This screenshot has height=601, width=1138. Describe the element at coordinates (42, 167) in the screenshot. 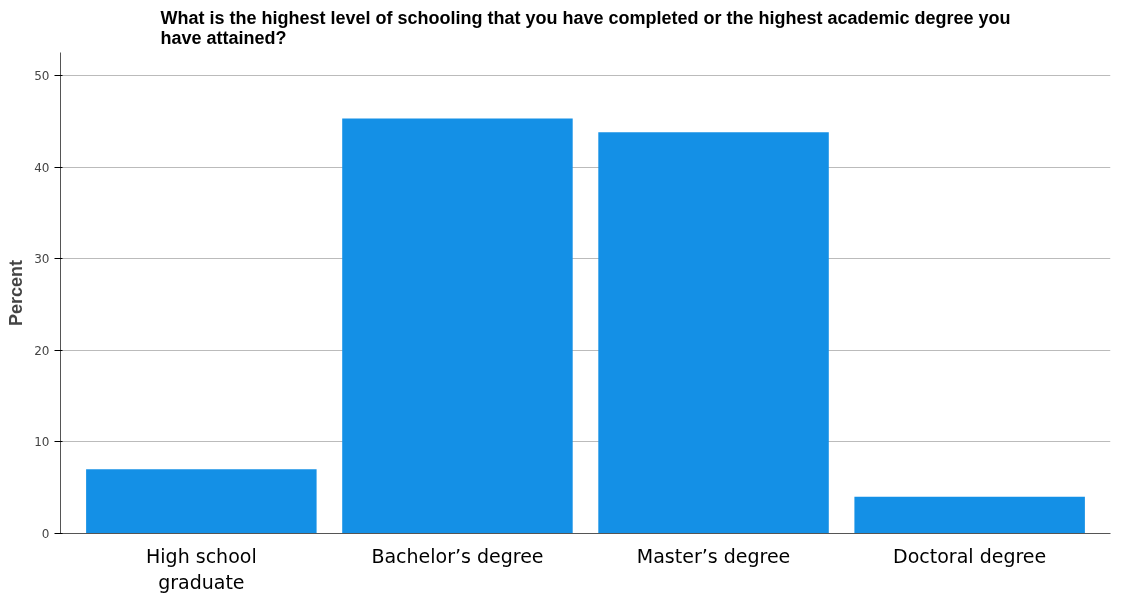

I see `y-tick-label: 40` at that location.